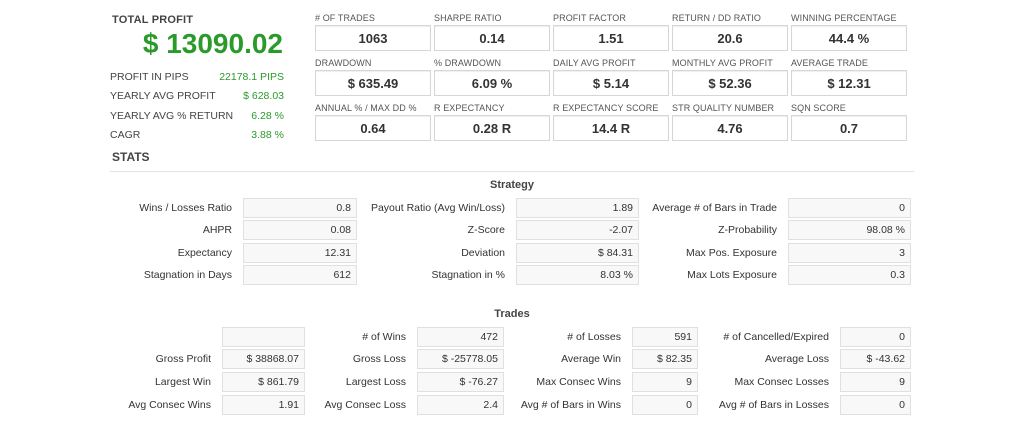 The image size is (1024, 437). I want to click on trades-value: $ -25778.05, so click(460, 359).